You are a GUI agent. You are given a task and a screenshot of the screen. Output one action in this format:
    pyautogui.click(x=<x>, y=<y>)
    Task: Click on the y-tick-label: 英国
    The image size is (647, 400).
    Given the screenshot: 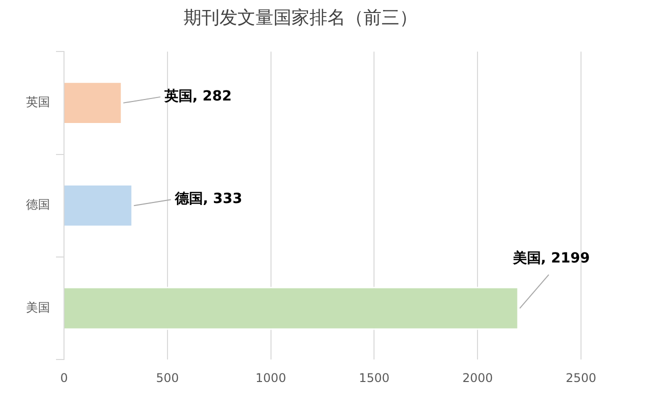 What is the action you would take?
    pyautogui.click(x=38, y=102)
    